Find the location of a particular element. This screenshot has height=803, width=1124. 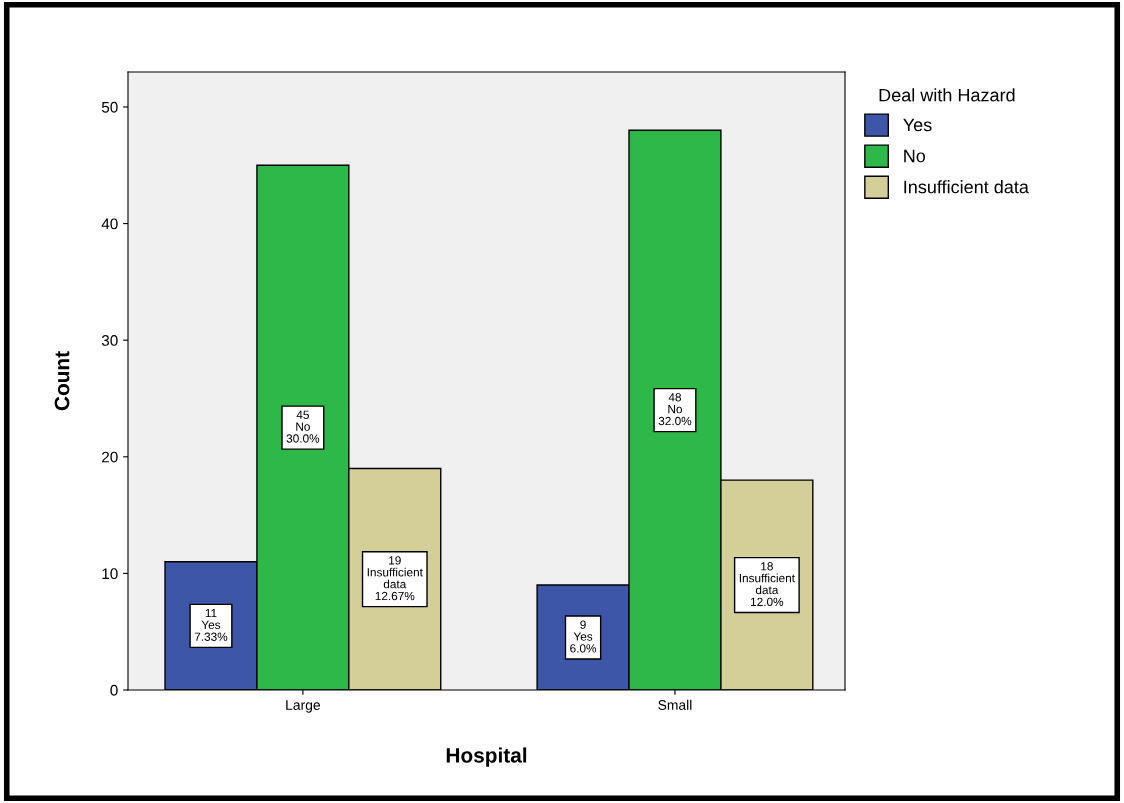

legend-label: Yes is located at coordinates (917, 125).